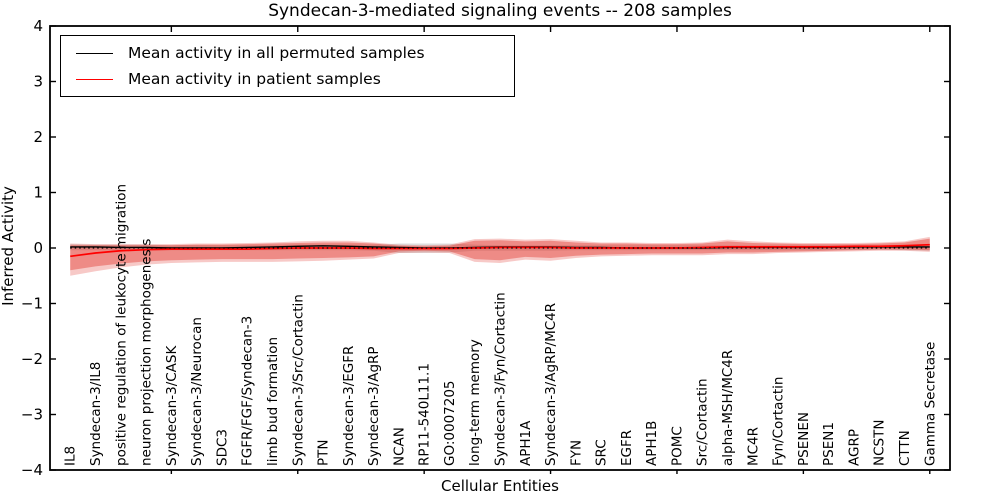 The image size is (1000, 500). I want to click on y-tick-label: 3, so click(38, 82).